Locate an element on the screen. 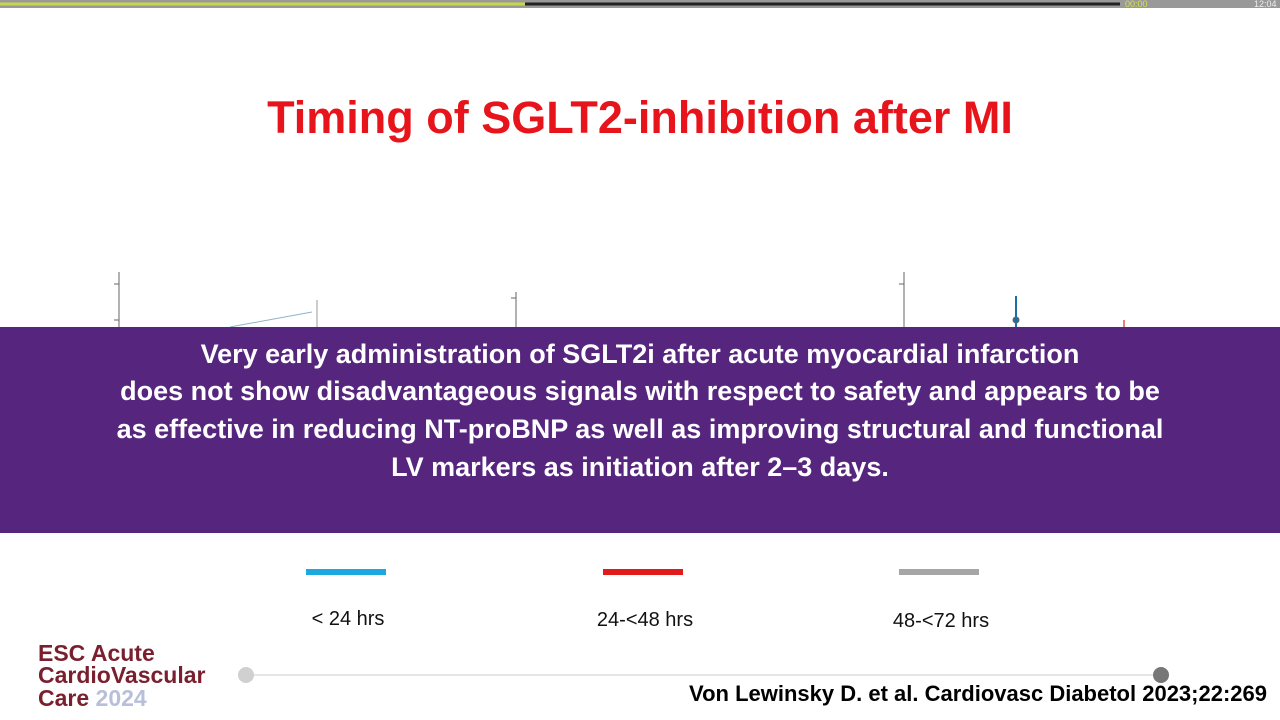 Image resolution: width=1280 pixels, height=720 pixels. logo-line: ESC Acute is located at coordinates (96, 653).